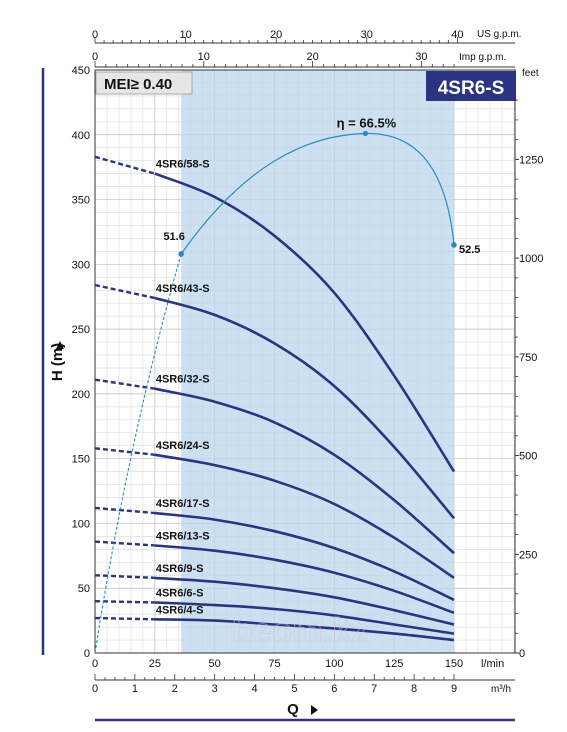  What do you see at coordinates (293, 709) in the screenshot?
I see `x-axis-title: Q` at bounding box center [293, 709].